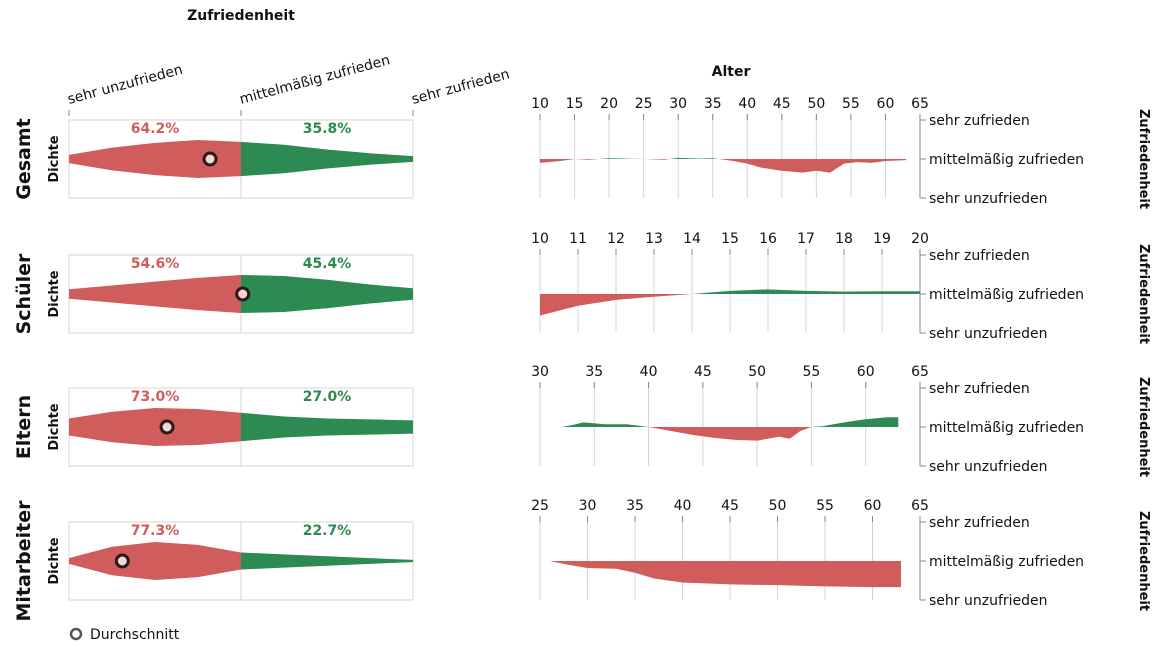  What do you see at coordinates (578, 239) in the screenshot?
I see `age-tick-label: 11` at bounding box center [578, 239].